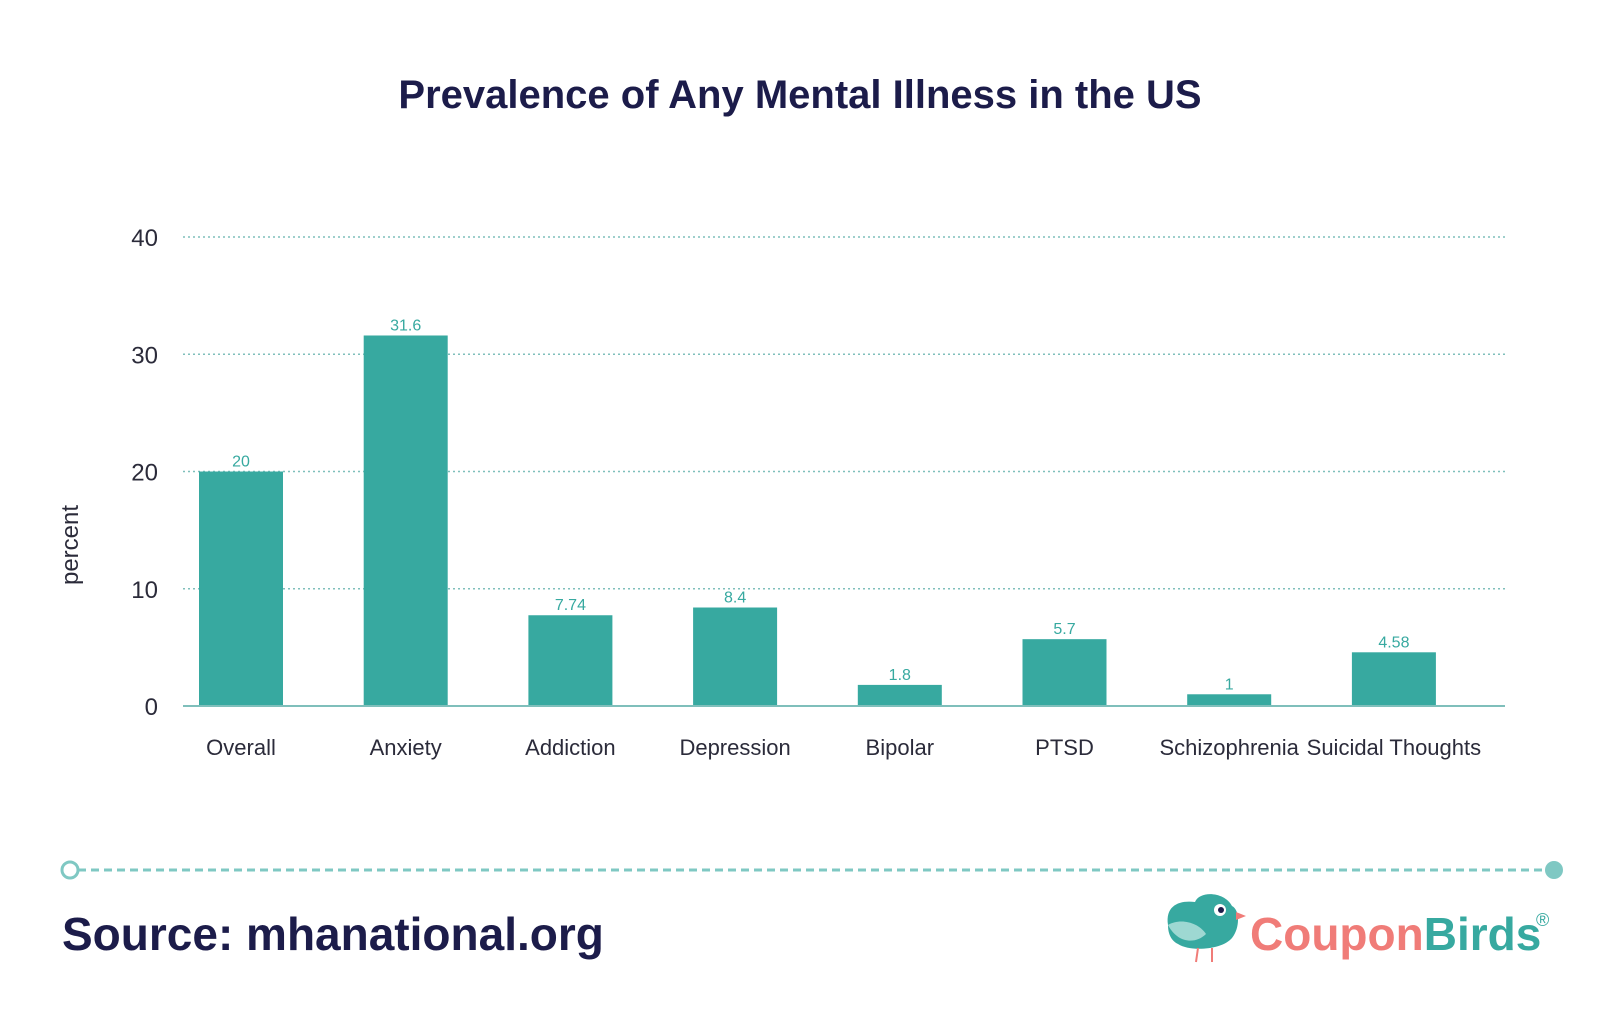 The image size is (1600, 1034). I want to click on data-label: 7.74, so click(570, 605).